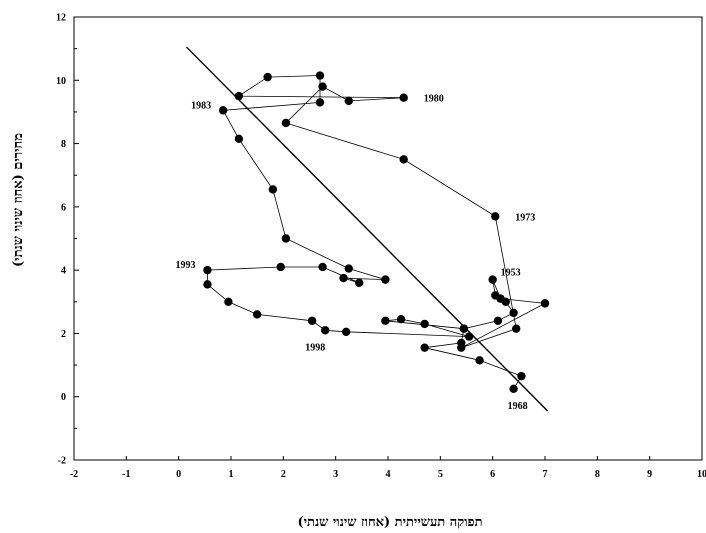 The image size is (706, 533). Describe the element at coordinates (389, 522) in the screenshot. I see `x-axis-title: תפוקה תעשייתית (אחוז שינוי שנתי)` at that location.